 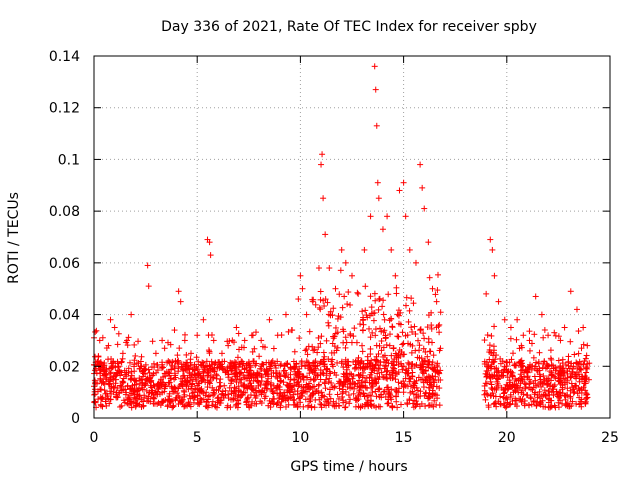 I want to click on x-tick-label: 5, so click(x=197, y=438).